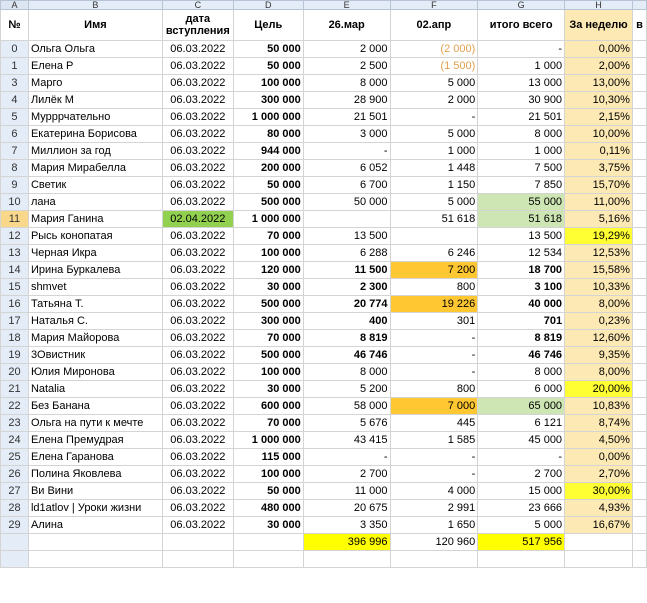  I want to click on header-extra: в, so click(639, 25).